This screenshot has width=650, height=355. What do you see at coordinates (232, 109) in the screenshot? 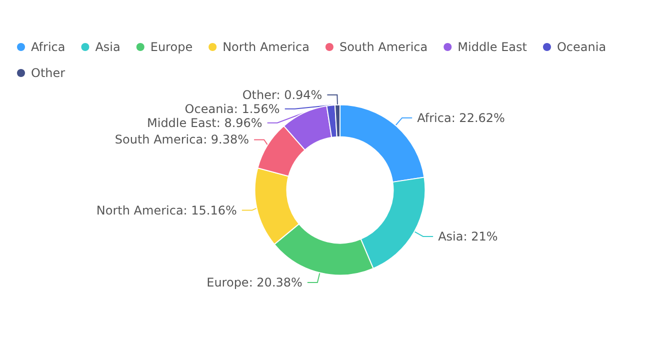
I see `data-label: Oceania: 1.56%` at bounding box center [232, 109].